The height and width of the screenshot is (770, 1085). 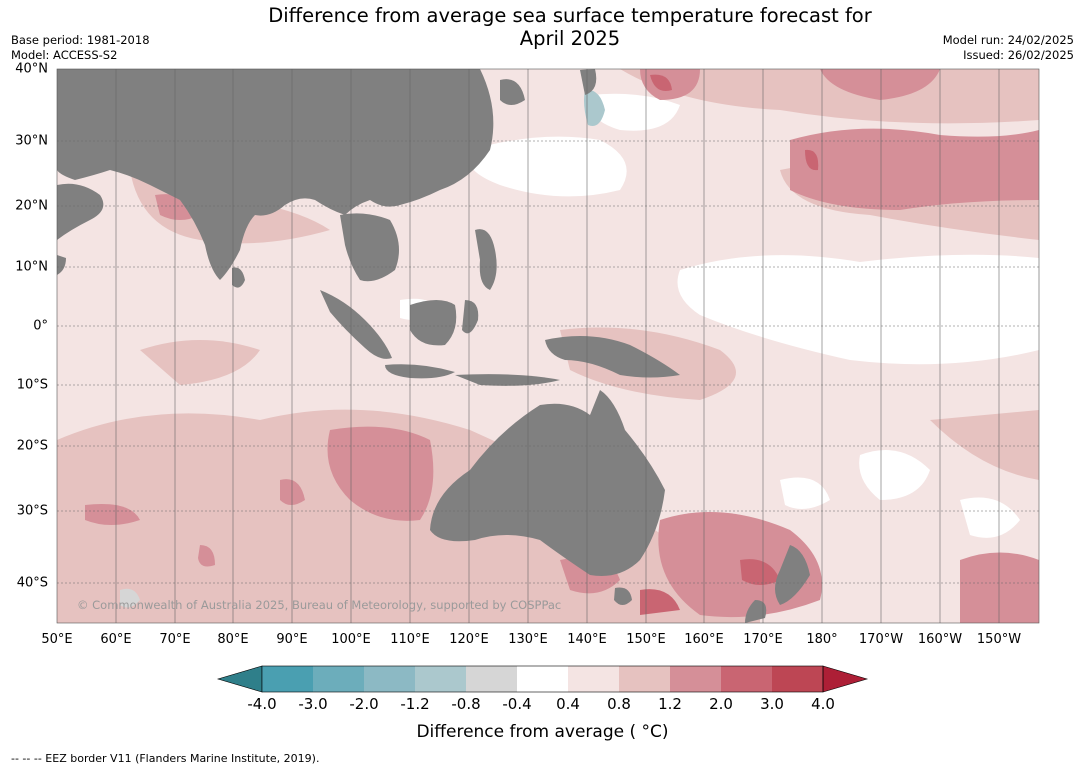 What do you see at coordinates (1008, 40) in the screenshot?
I see `model-run: Model run: 24/02/2025` at bounding box center [1008, 40].